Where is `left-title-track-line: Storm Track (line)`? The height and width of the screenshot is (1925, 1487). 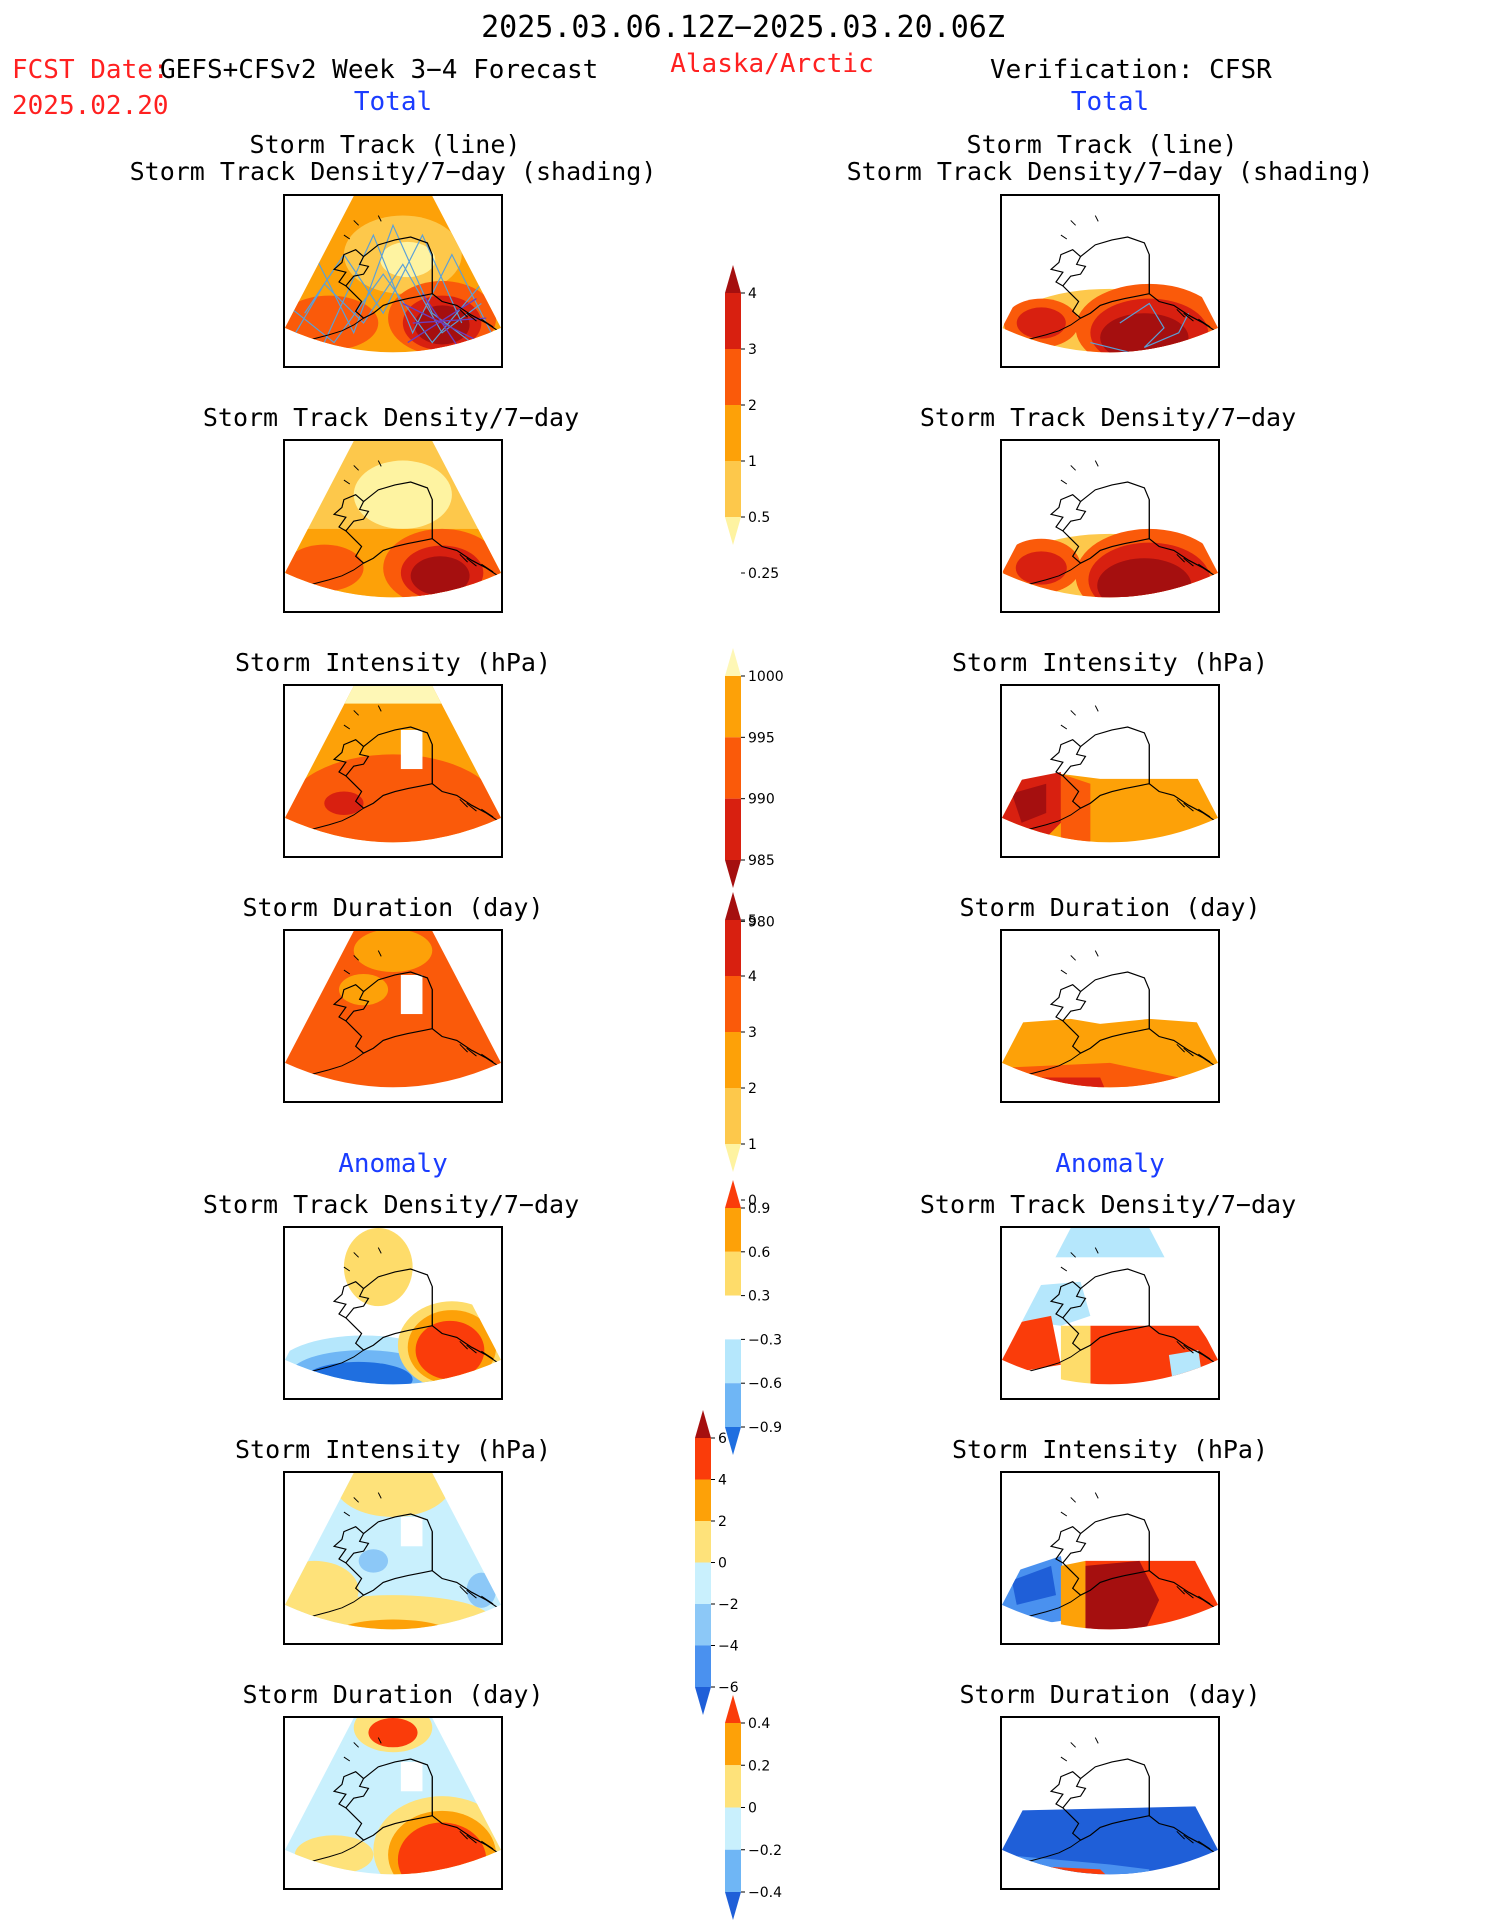 left-title-track-line: Storm Track (line) is located at coordinates (385, 144).